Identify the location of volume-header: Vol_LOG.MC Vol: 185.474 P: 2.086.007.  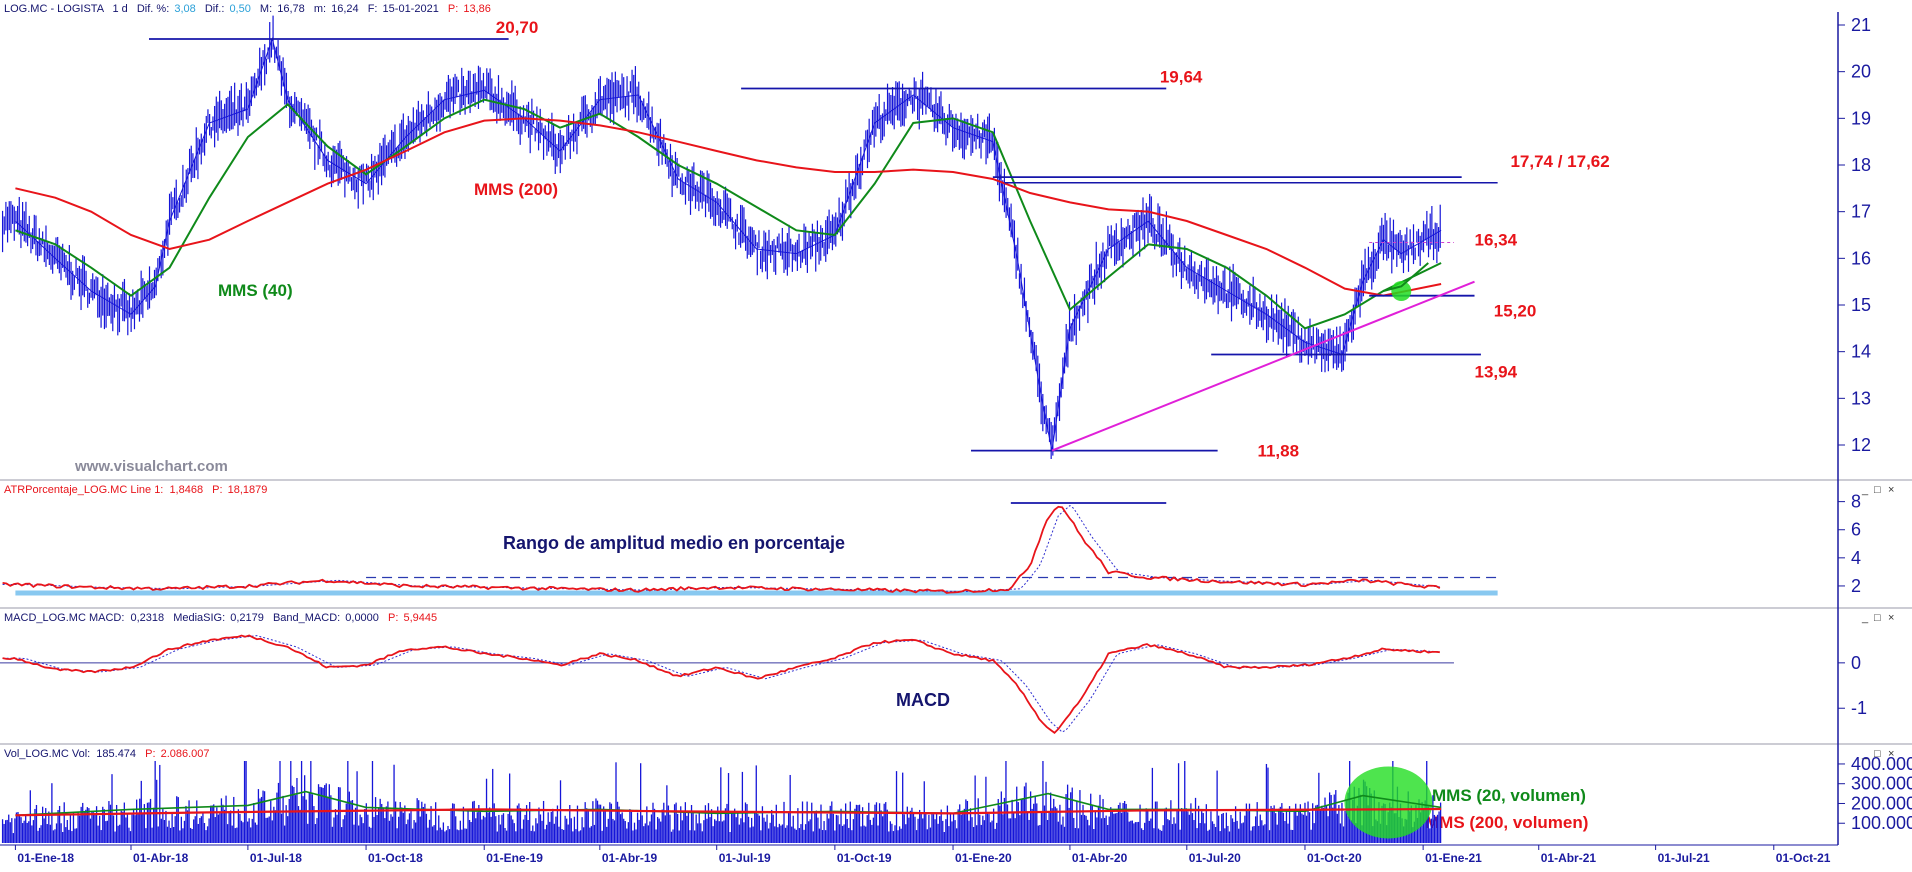
(107, 754).